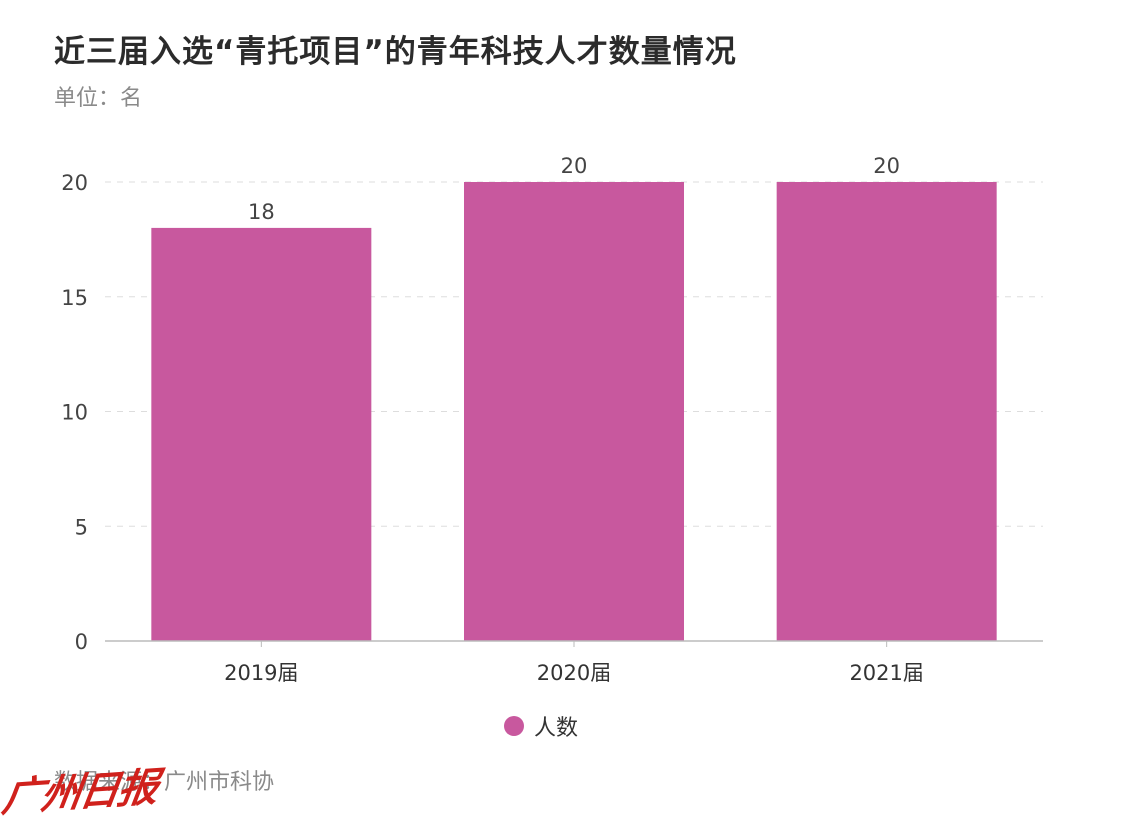 The width and height of the screenshot is (1121, 825). Describe the element at coordinates (514, 726) in the screenshot. I see `legend-swatch` at that location.